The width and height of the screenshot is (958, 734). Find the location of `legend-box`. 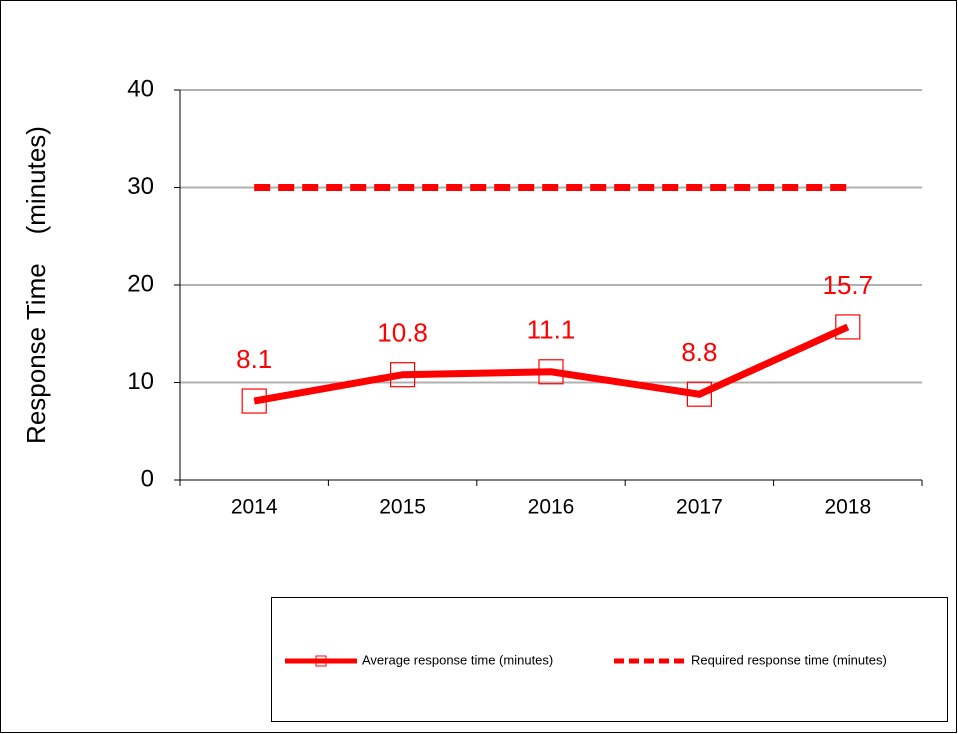

legend-box is located at coordinates (609, 659).